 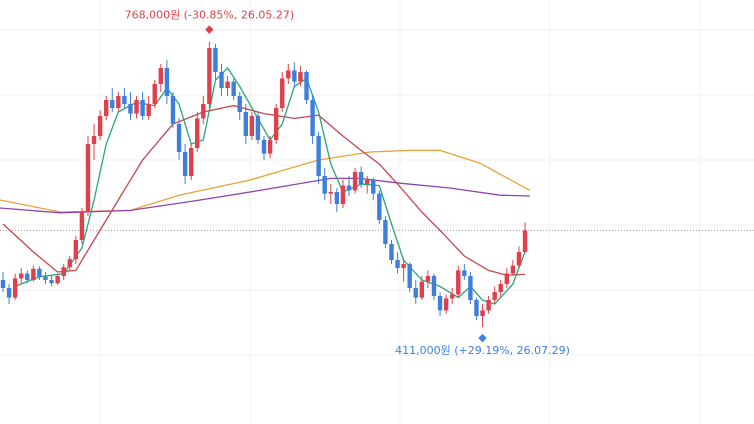 What do you see at coordinates (265, 195) in the screenshot?
I see `moving-average-line` at bounding box center [265, 195].